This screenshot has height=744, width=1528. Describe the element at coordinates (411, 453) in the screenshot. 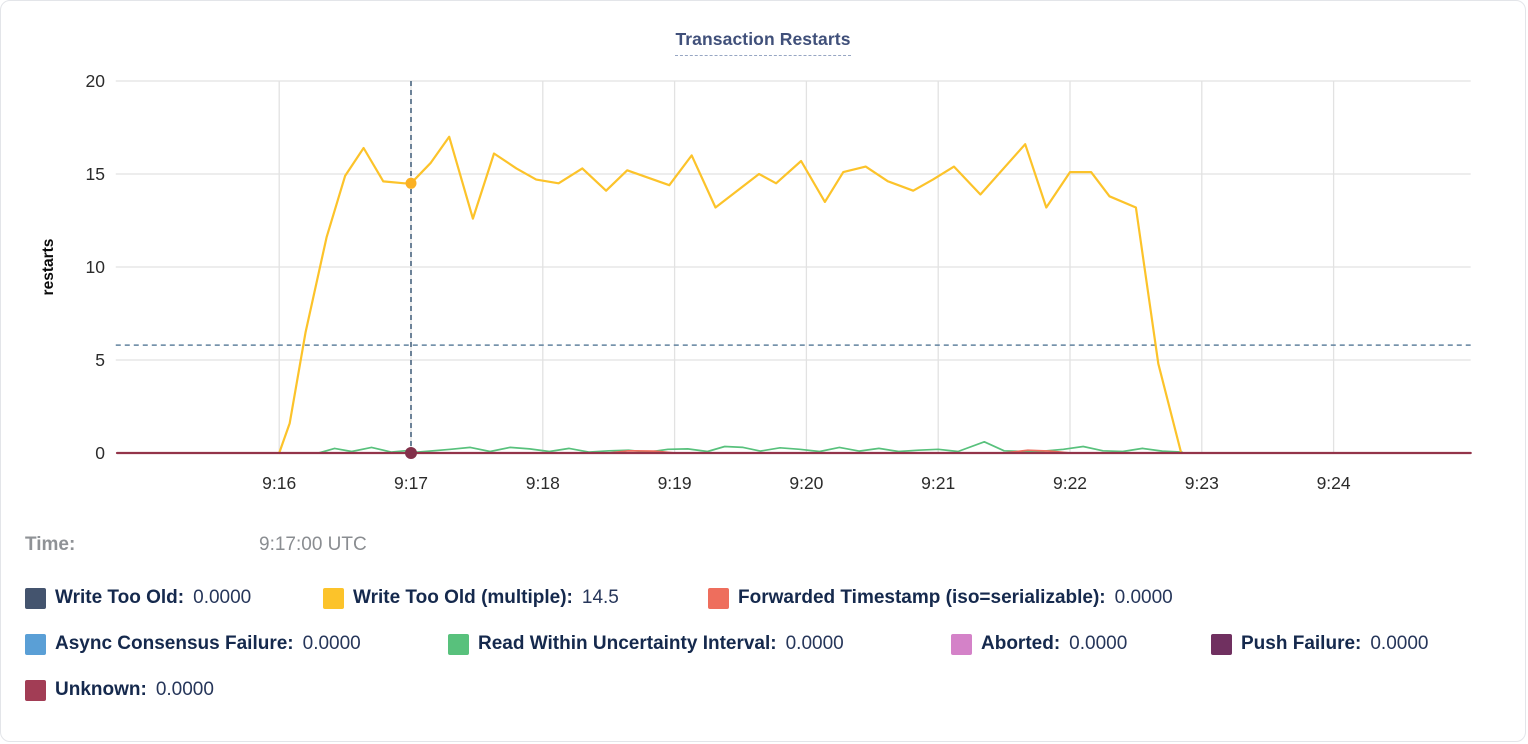

I see `hover-dot-unknown` at that location.